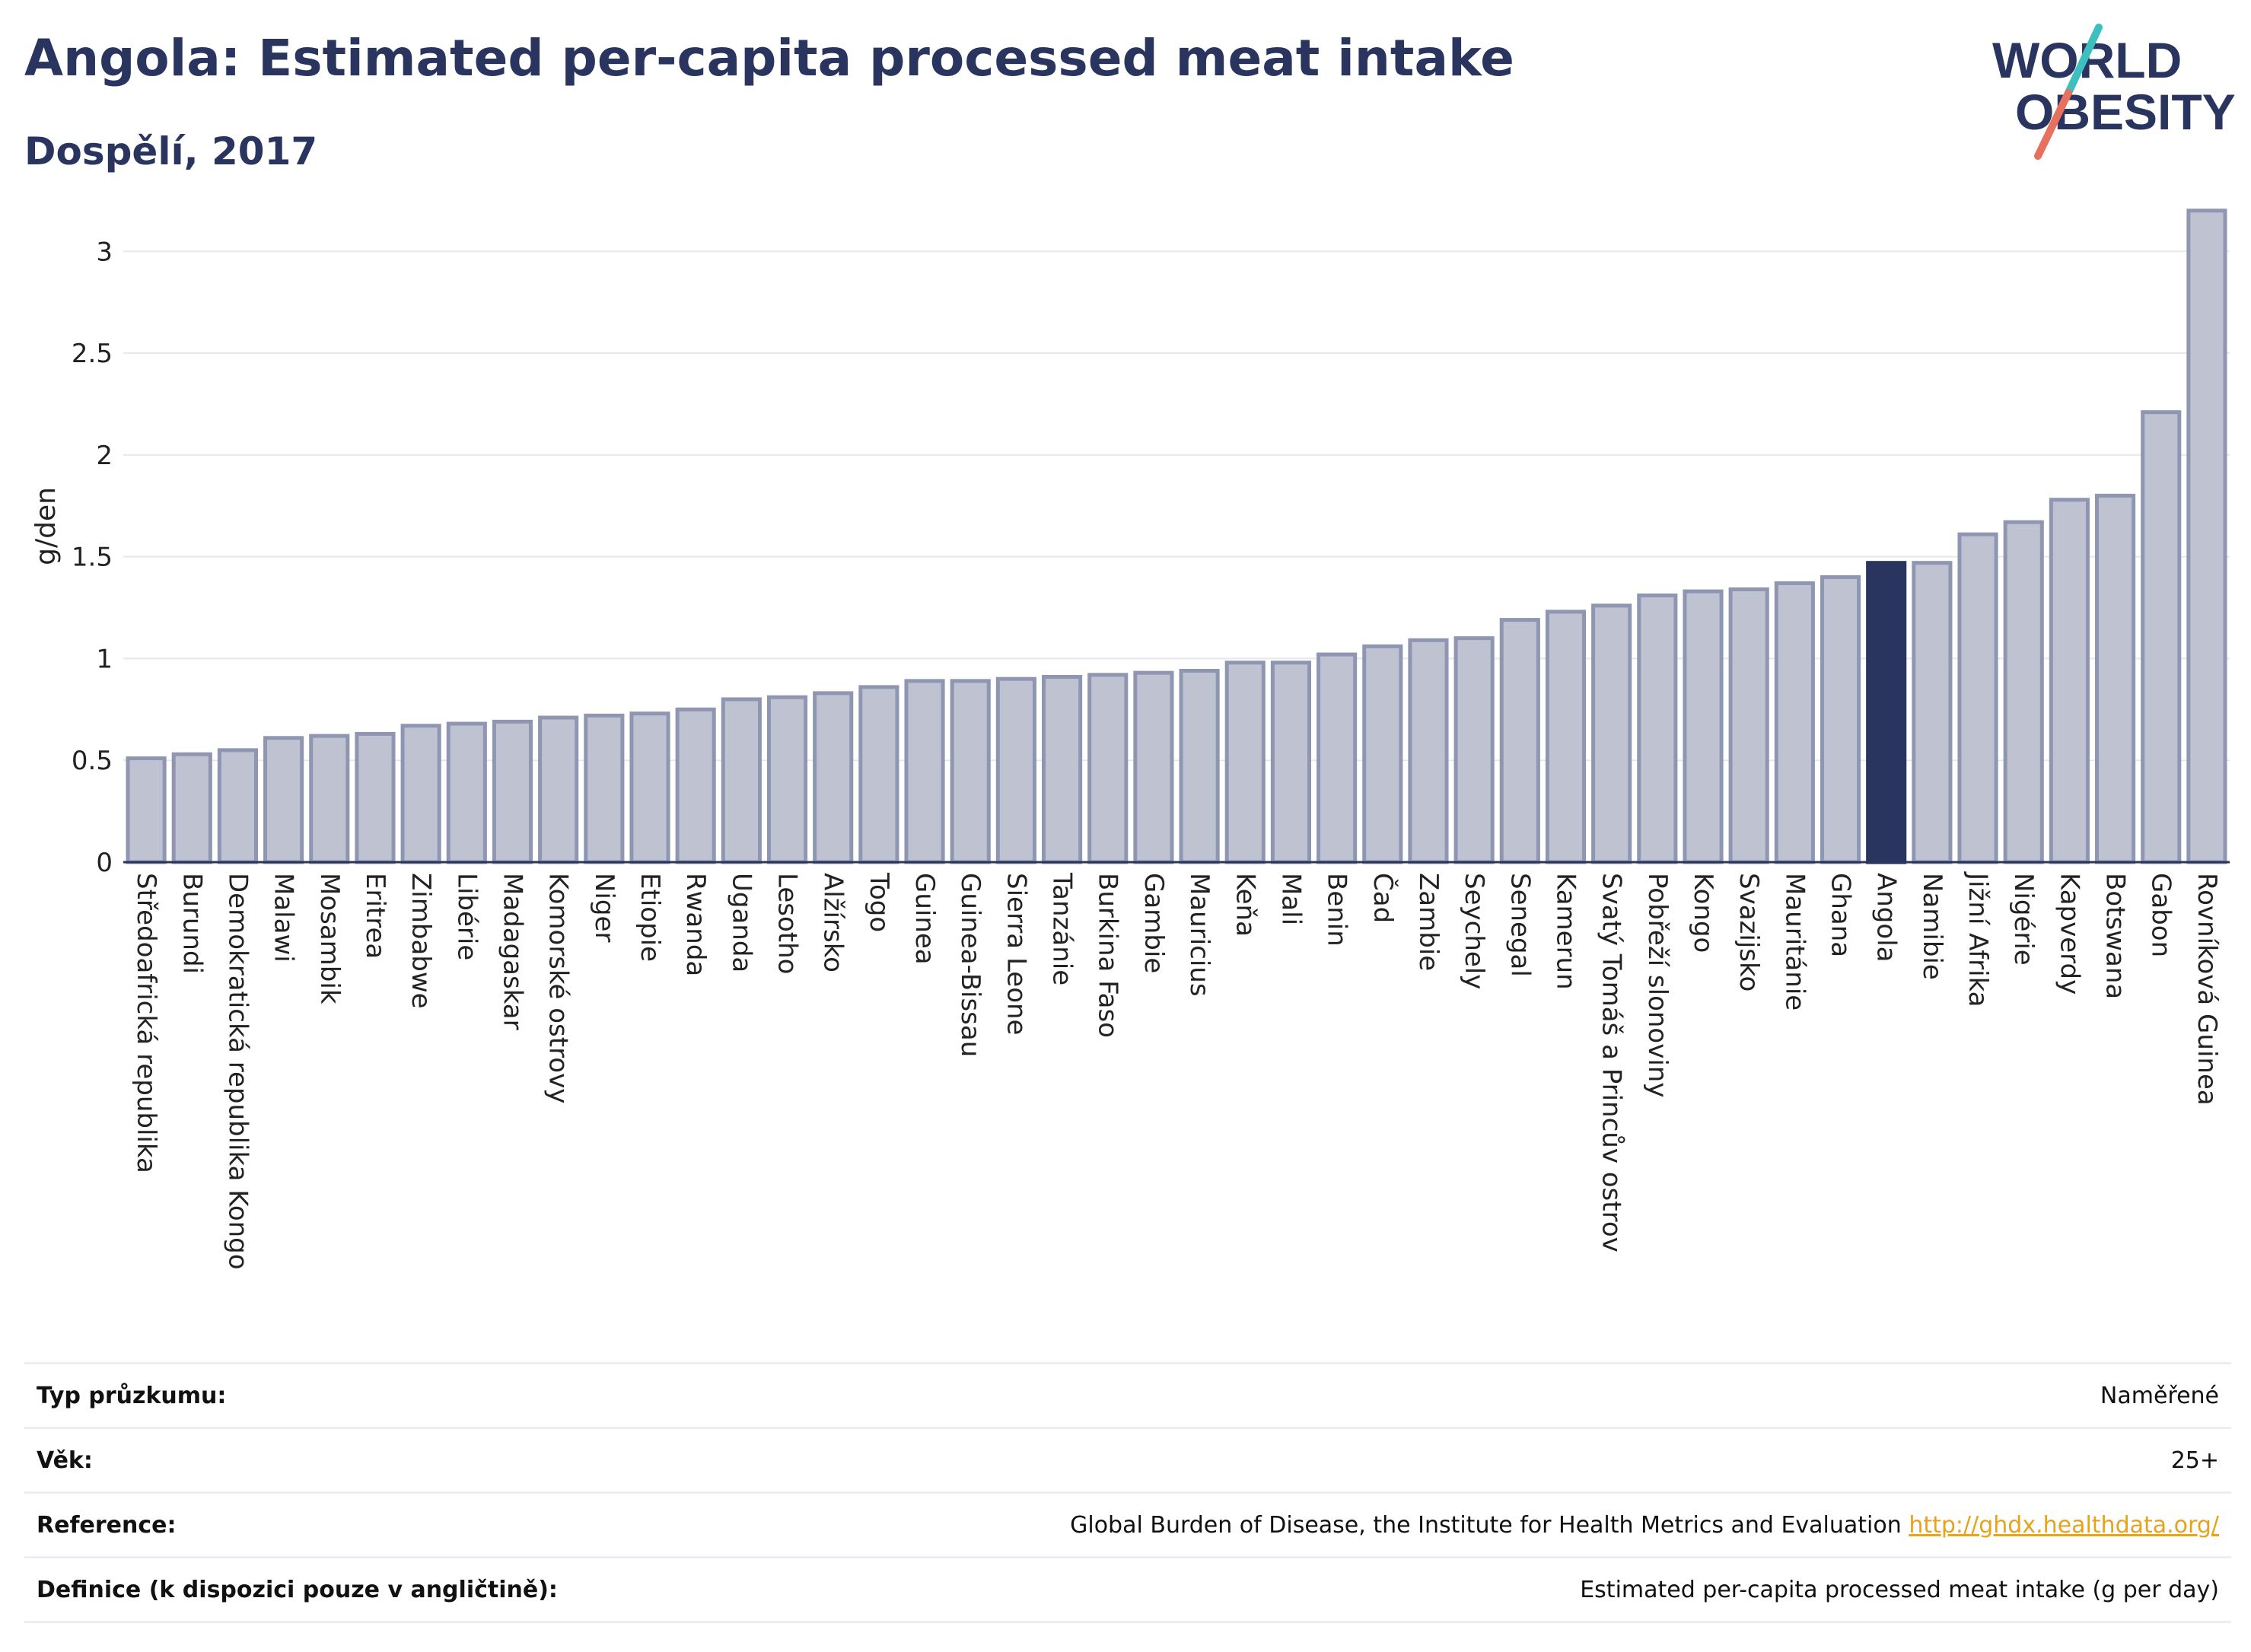  Describe the element at coordinates (1016, 954) in the screenshot. I see `x-tick-label: Sierra Leone` at that location.